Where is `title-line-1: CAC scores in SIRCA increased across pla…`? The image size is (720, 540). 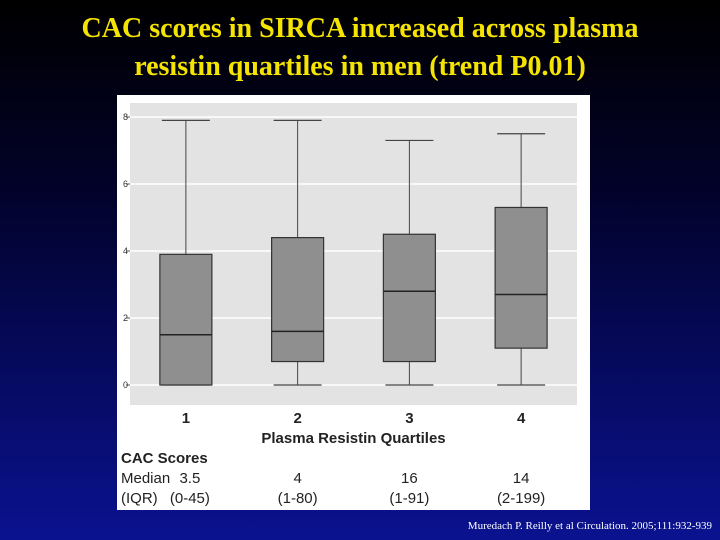 title-line-1: CAC scores in SIRCA increased across pla… is located at coordinates (360, 28).